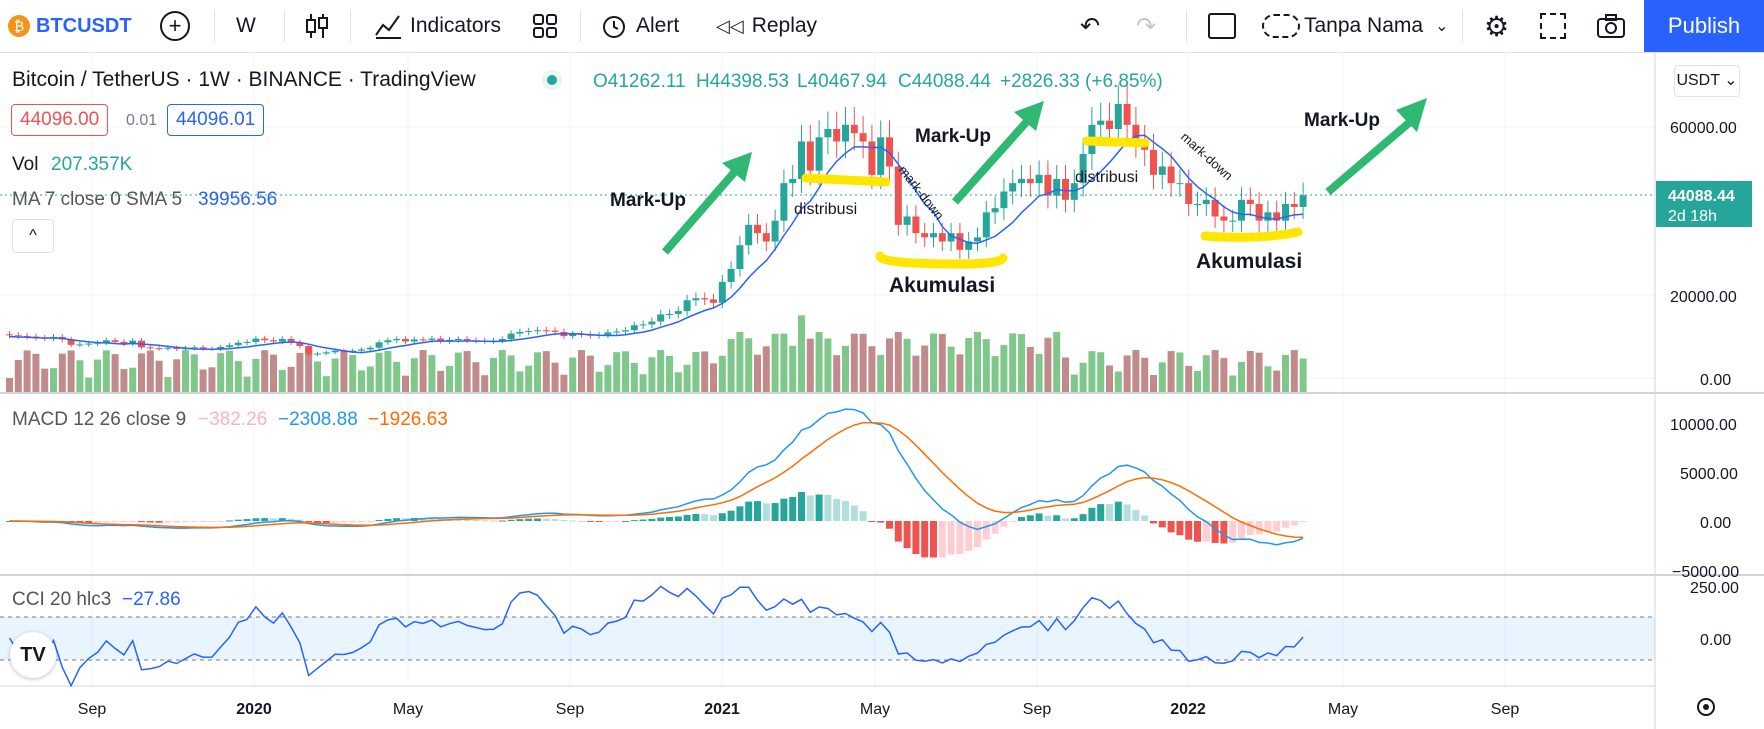 The width and height of the screenshot is (1764, 729). Describe the element at coordinates (1364, 25) in the screenshot. I see `layout-name-label: Tanpa Nama` at that location.